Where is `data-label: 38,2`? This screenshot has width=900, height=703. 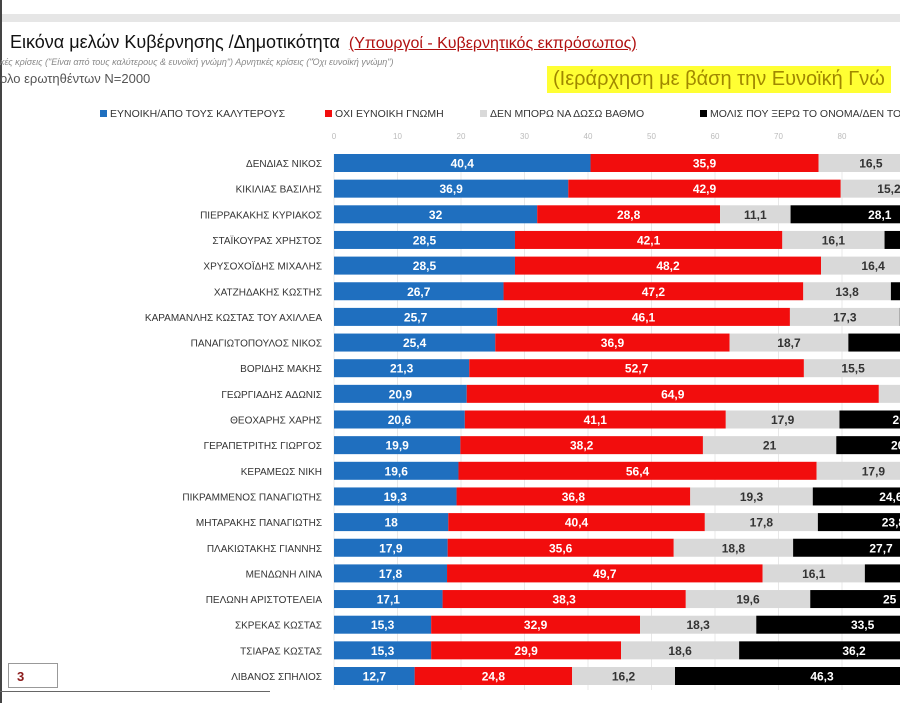
data-label: 38,2 is located at coordinates (582, 446).